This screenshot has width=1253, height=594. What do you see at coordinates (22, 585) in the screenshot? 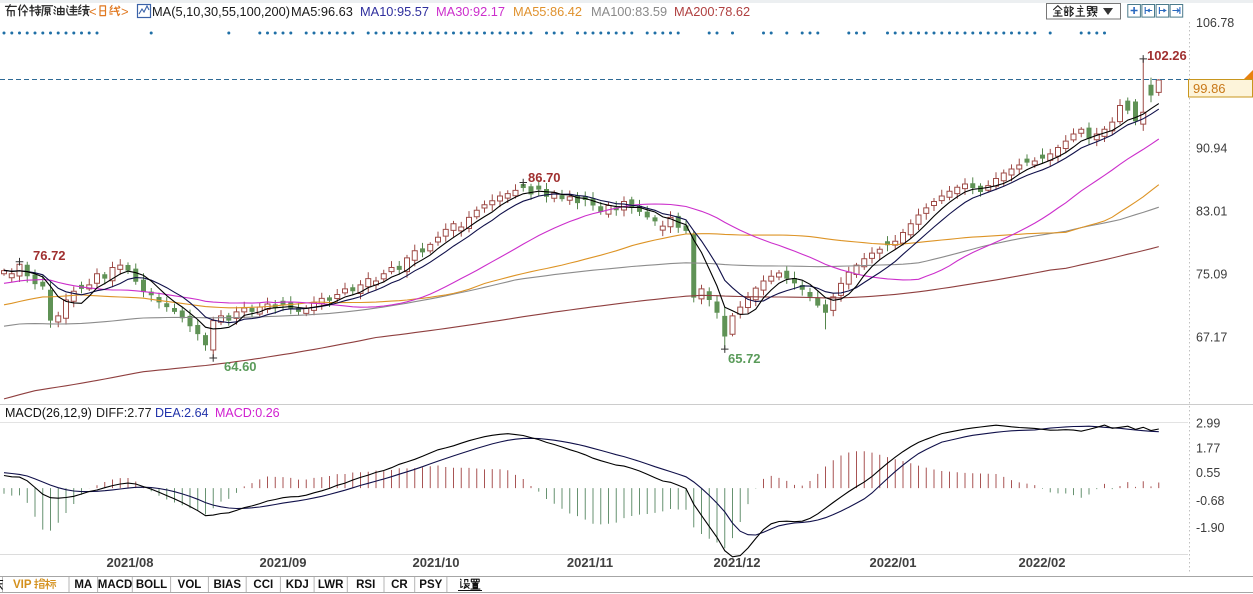
I see `svg-text: VIP` at bounding box center [22, 585].